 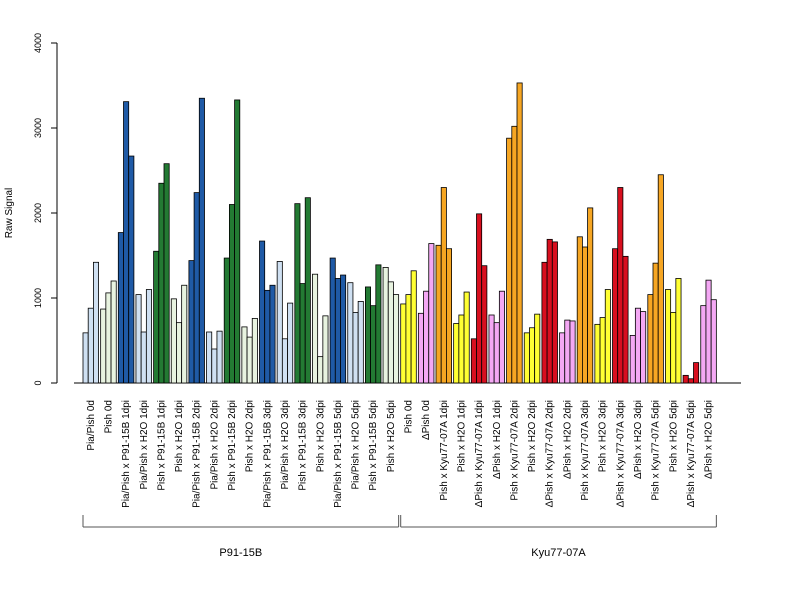 I want to click on x-category-label: ΔPish x H2O 5dpi, so click(x=709, y=439).